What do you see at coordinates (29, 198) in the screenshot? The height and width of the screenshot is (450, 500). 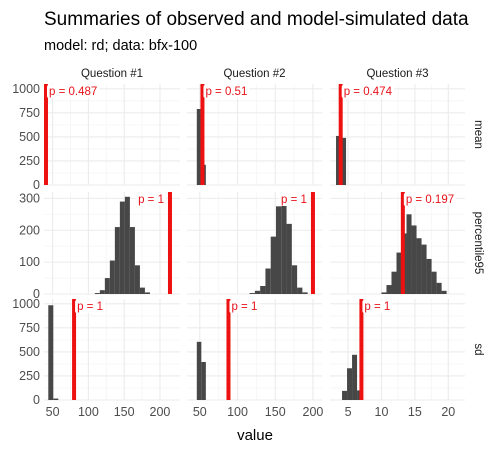 I see `y-tick-label: 300` at bounding box center [29, 198].